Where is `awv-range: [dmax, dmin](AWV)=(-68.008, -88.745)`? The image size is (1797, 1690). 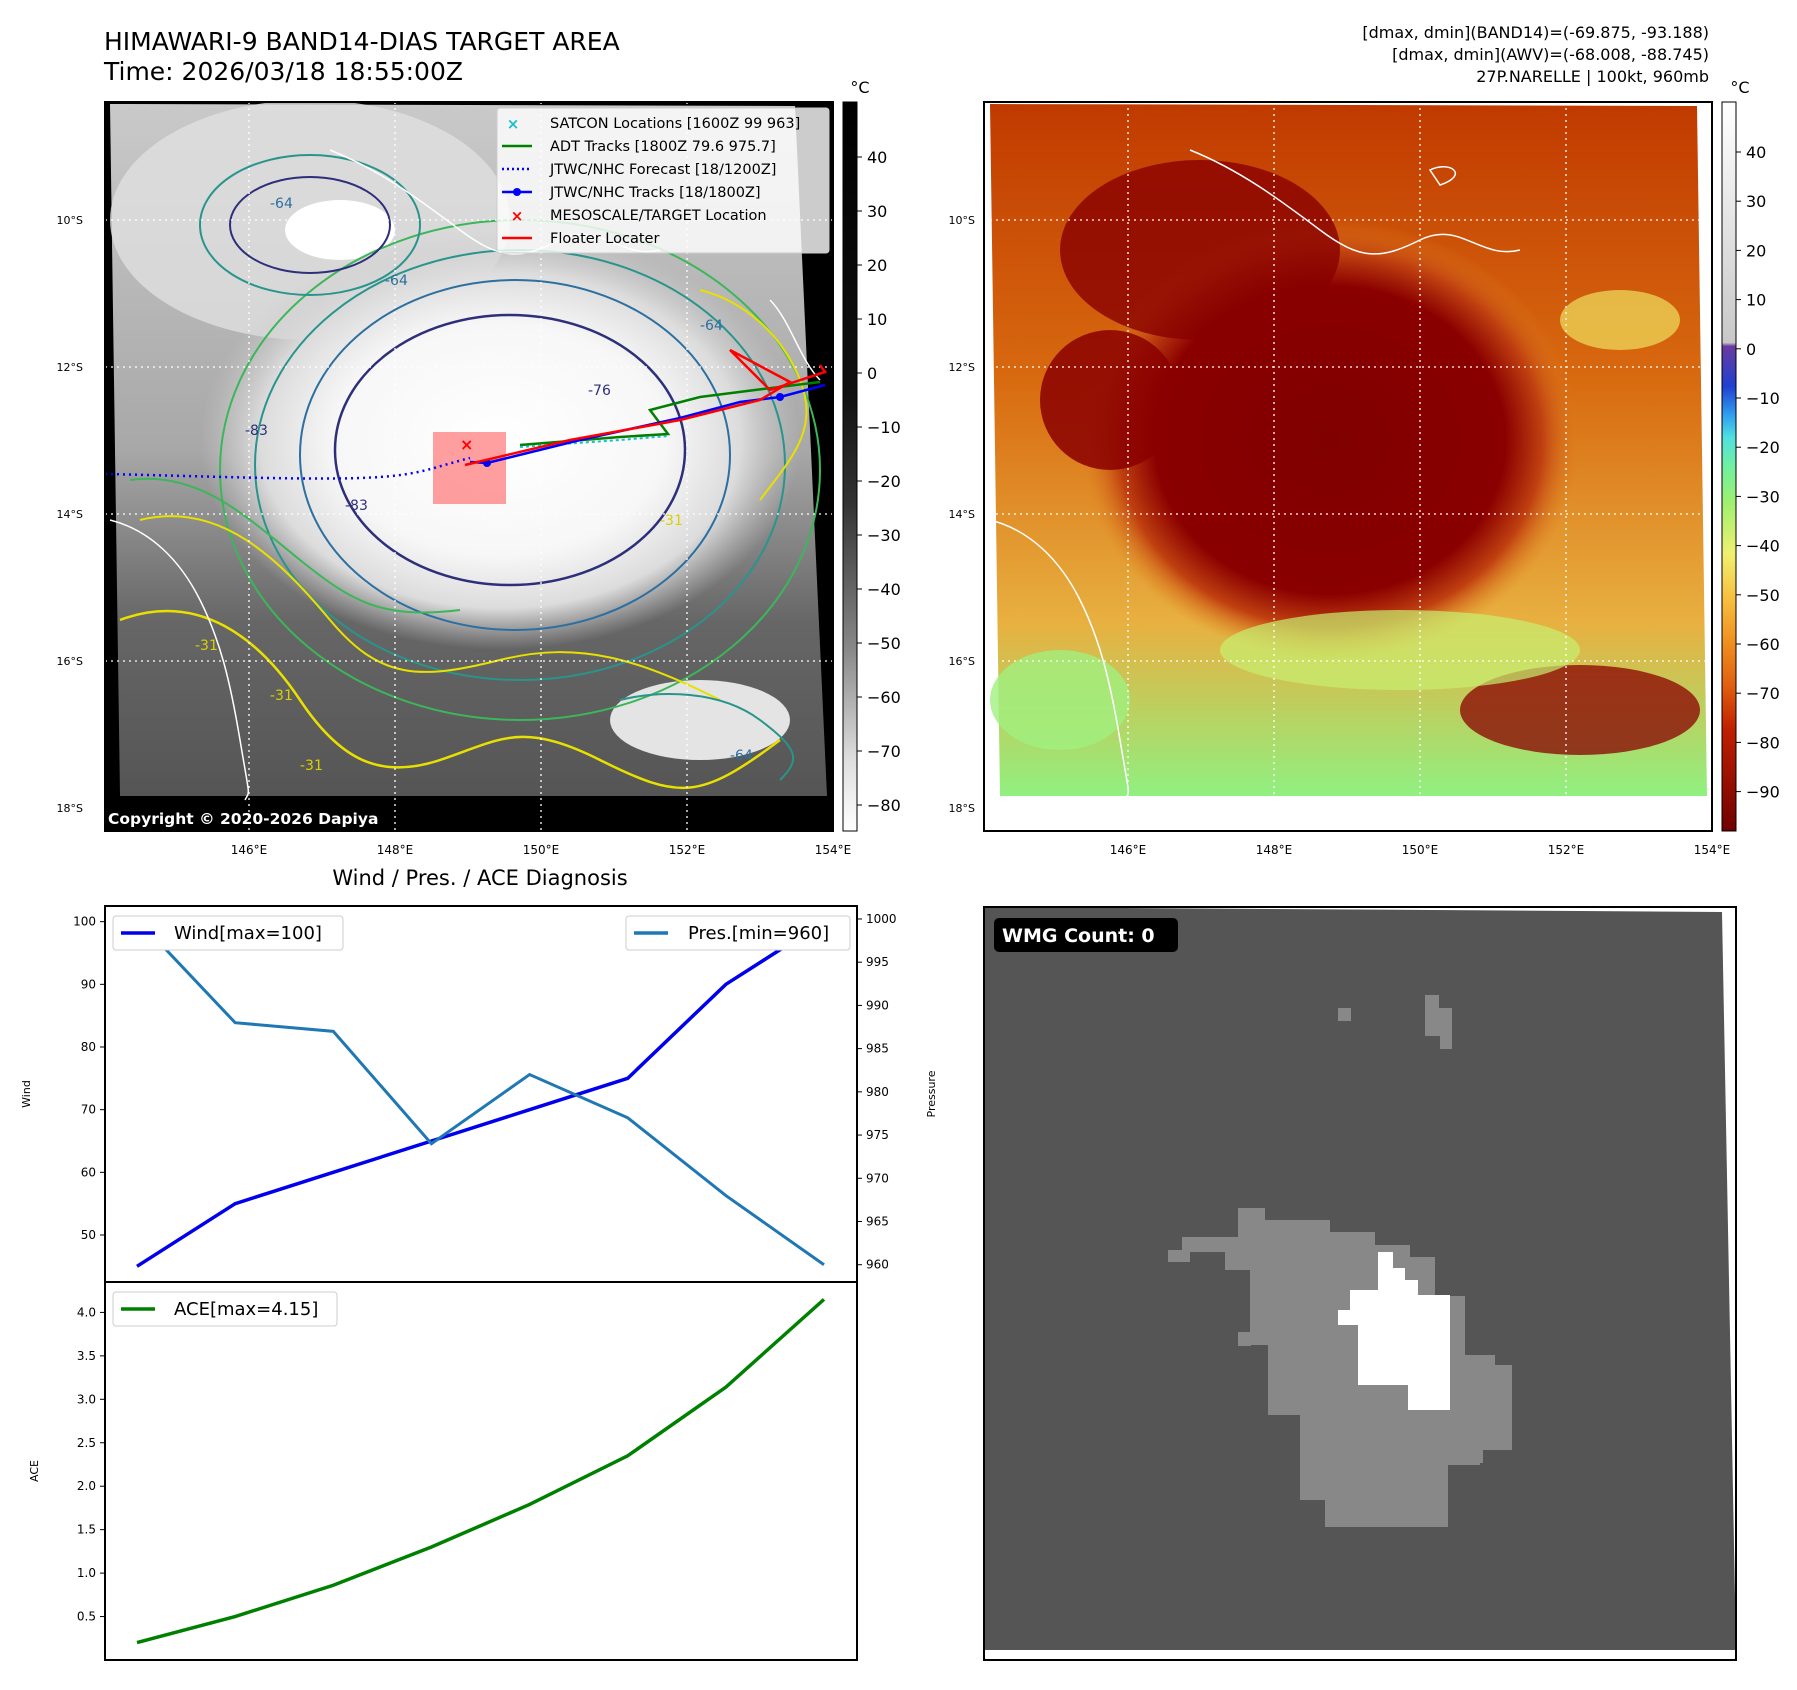
awv-range: [dmax, dmin](AWV)=(-68.008, -88.745) is located at coordinates (1550, 54).